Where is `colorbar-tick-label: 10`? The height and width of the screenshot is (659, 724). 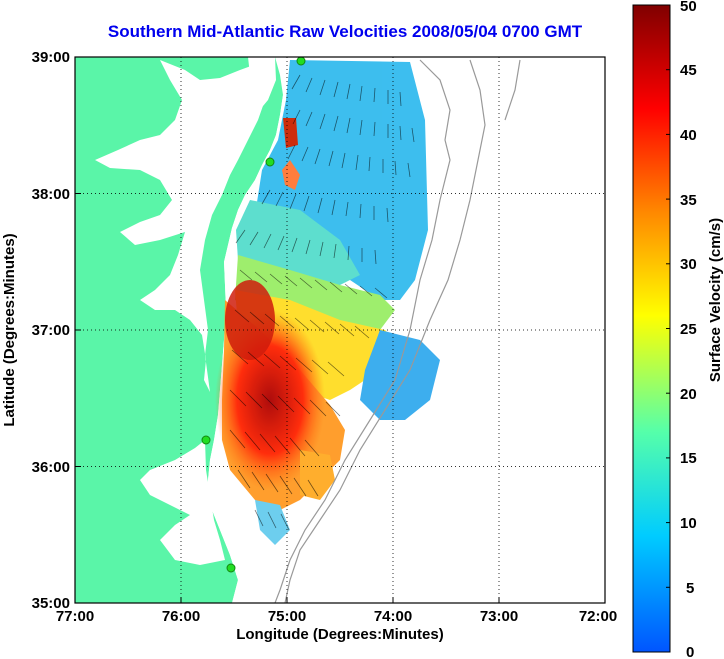 colorbar-tick-label: 10 is located at coordinates (688, 523).